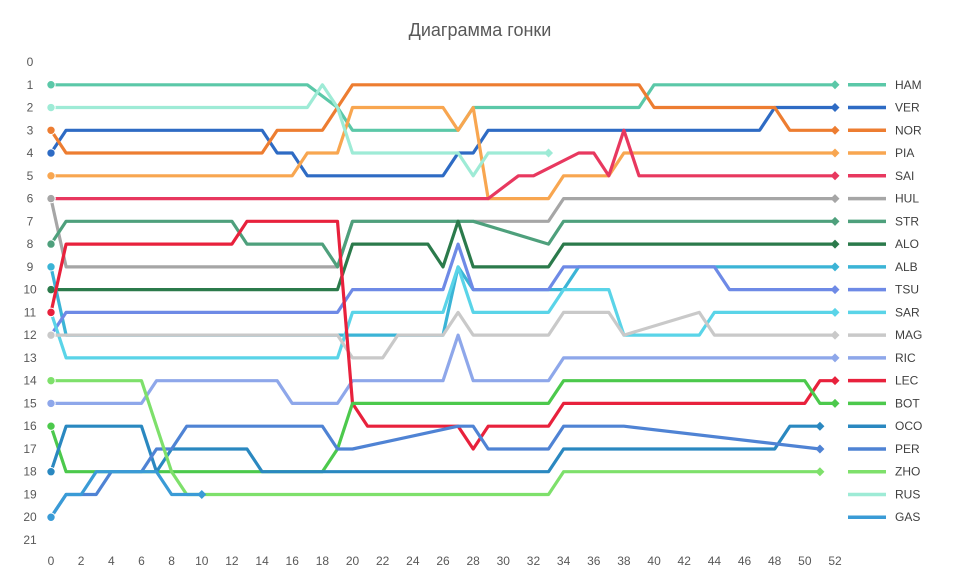 The height and width of the screenshot is (580, 960). What do you see at coordinates (30, 267) in the screenshot?
I see `y-tick-label: 9` at bounding box center [30, 267].